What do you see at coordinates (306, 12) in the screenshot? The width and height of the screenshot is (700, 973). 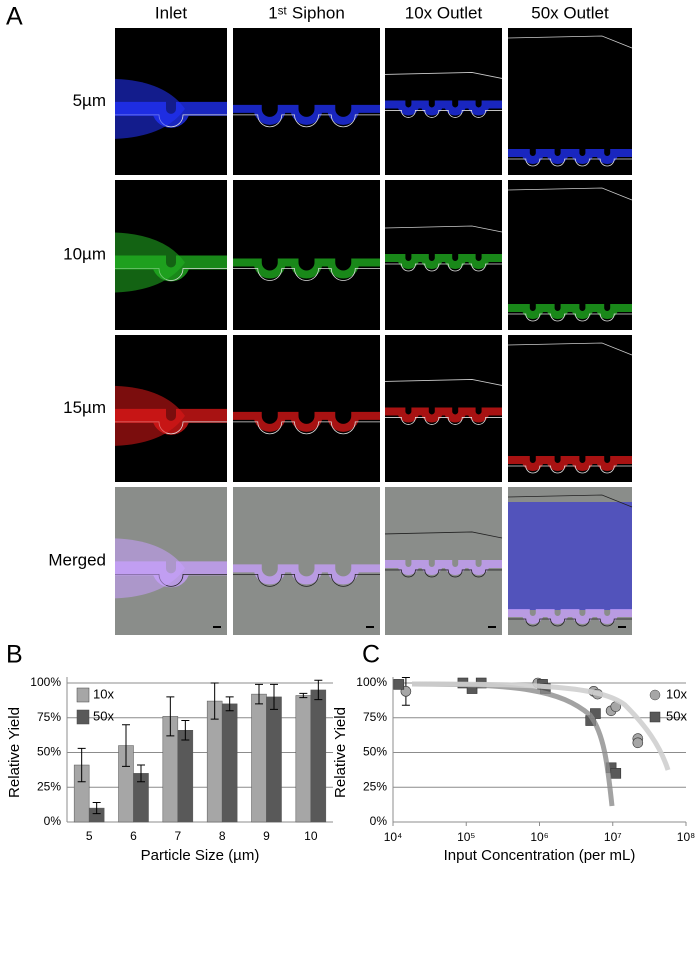 I see `column-header: 1ˢᵗ Siphon` at bounding box center [306, 12].